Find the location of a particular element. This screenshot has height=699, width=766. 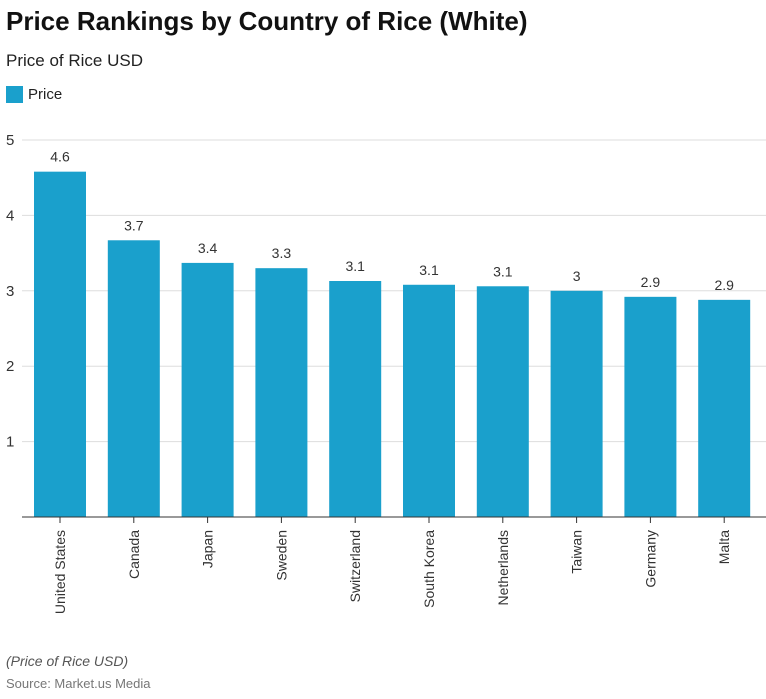

data-label: 3.7 is located at coordinates (134, 225).